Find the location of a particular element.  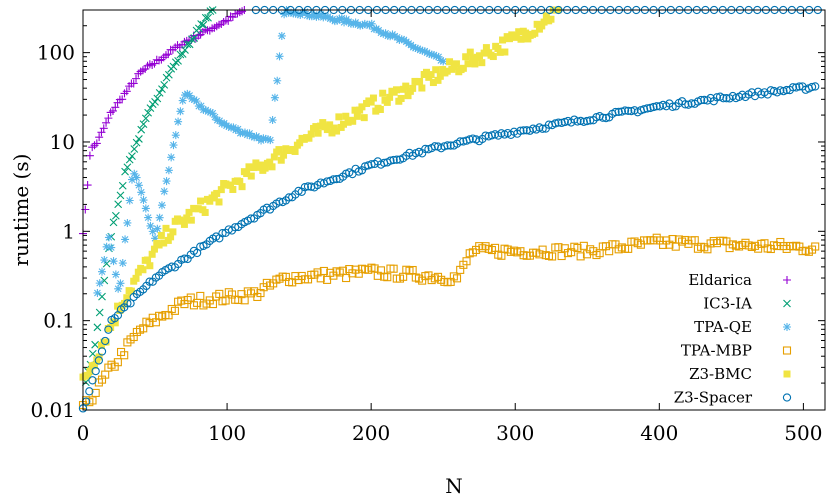

legend-marker is located at coordinates (787, 374).